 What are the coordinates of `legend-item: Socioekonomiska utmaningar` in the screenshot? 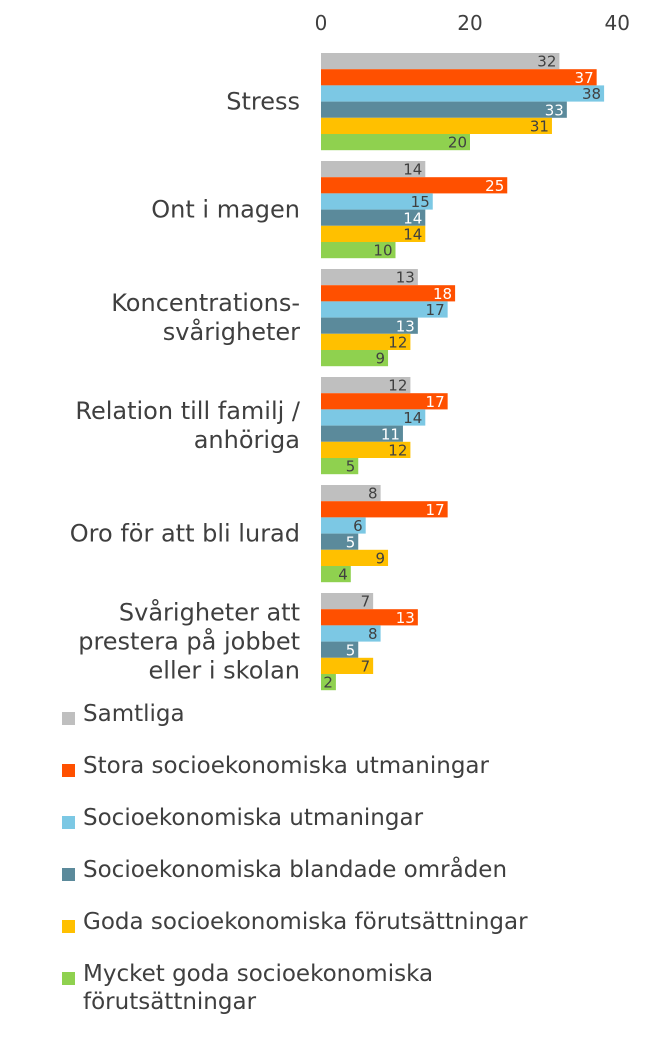 It's located at (352, 830).